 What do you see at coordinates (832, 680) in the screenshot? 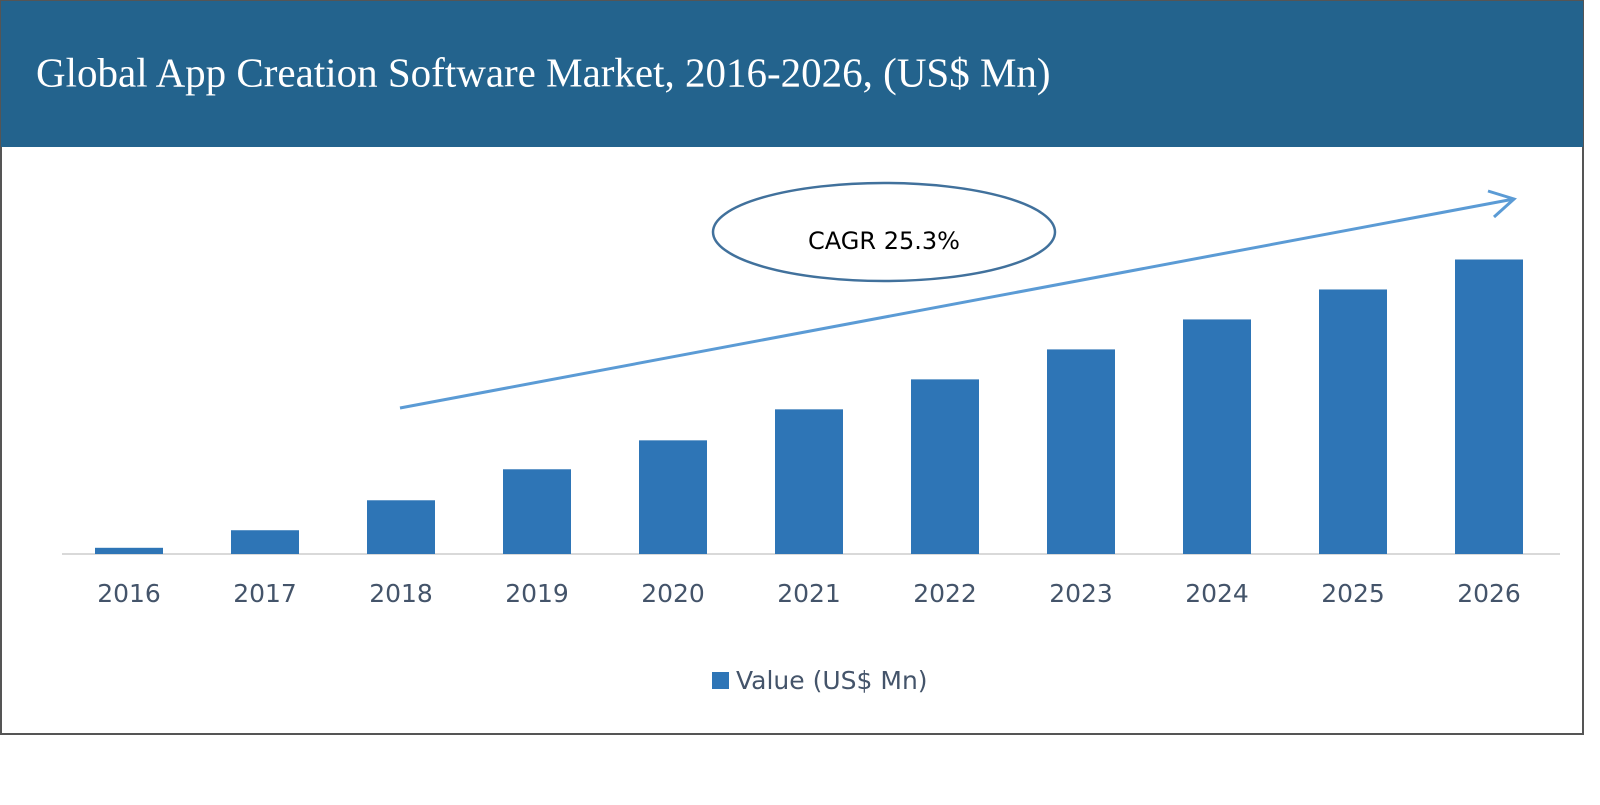
I see `legend-label: Value (US$ Mn)` at bounding box center [832, 680].